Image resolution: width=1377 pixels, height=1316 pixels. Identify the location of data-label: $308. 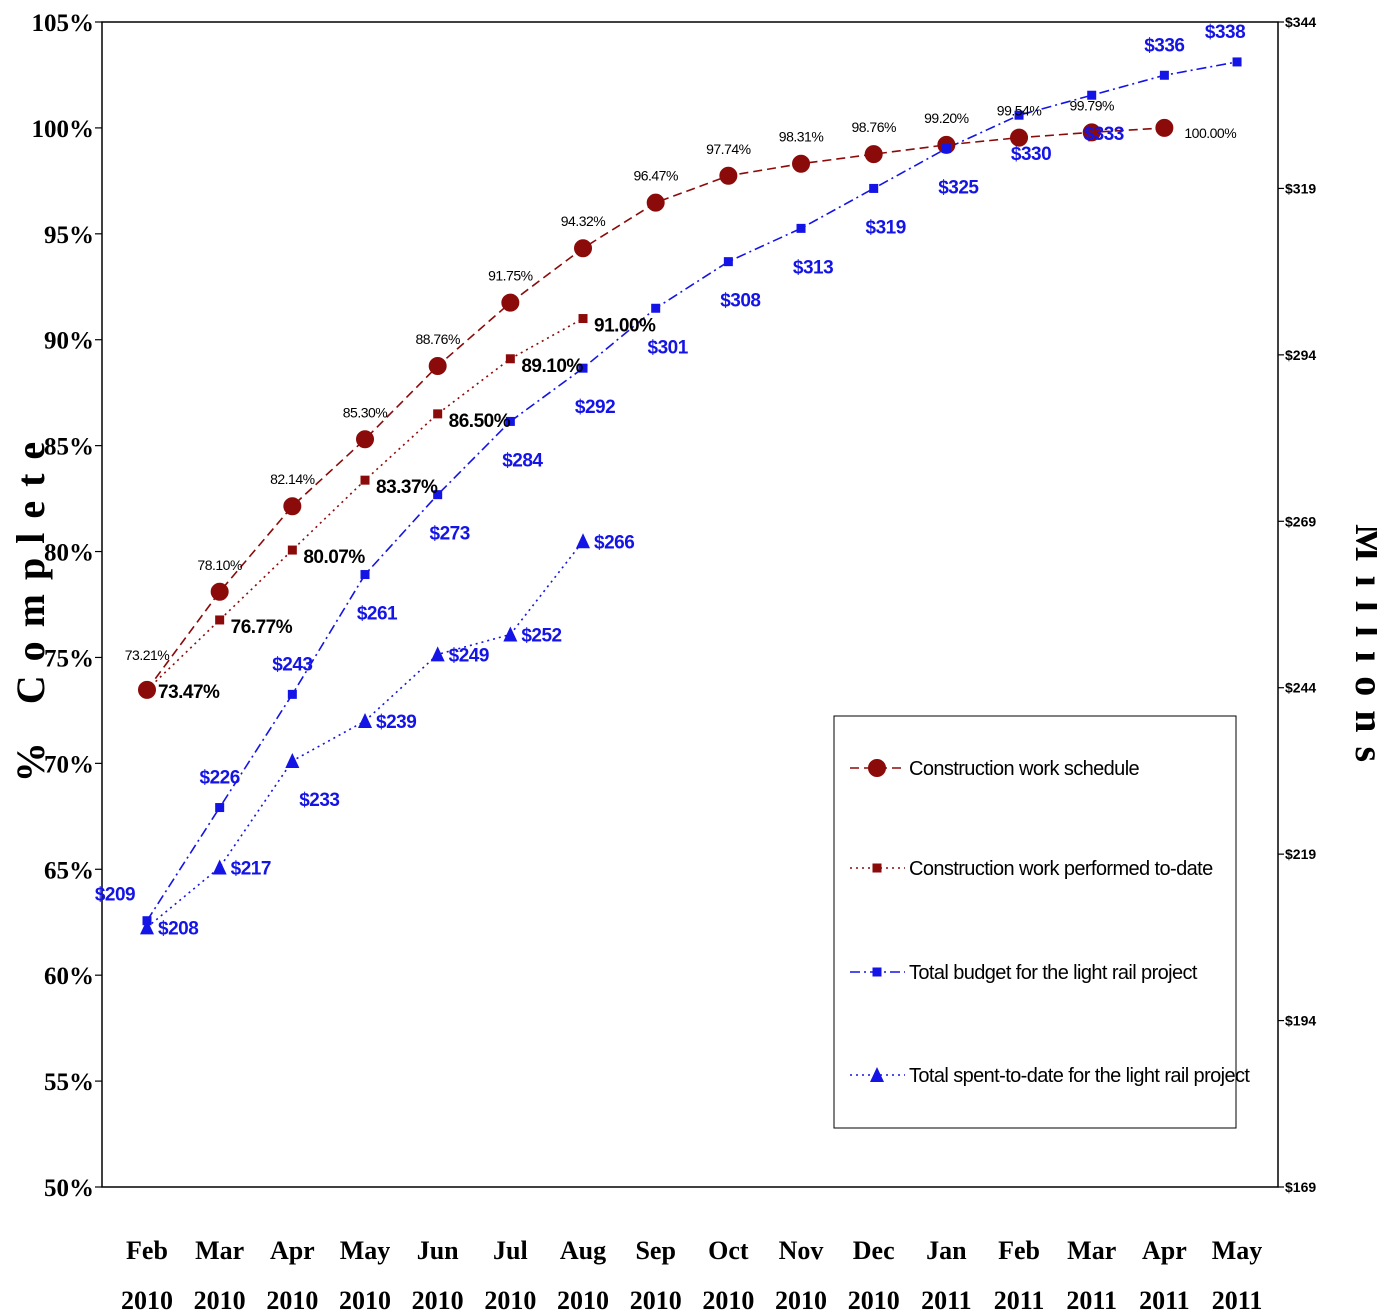
(740, 301).